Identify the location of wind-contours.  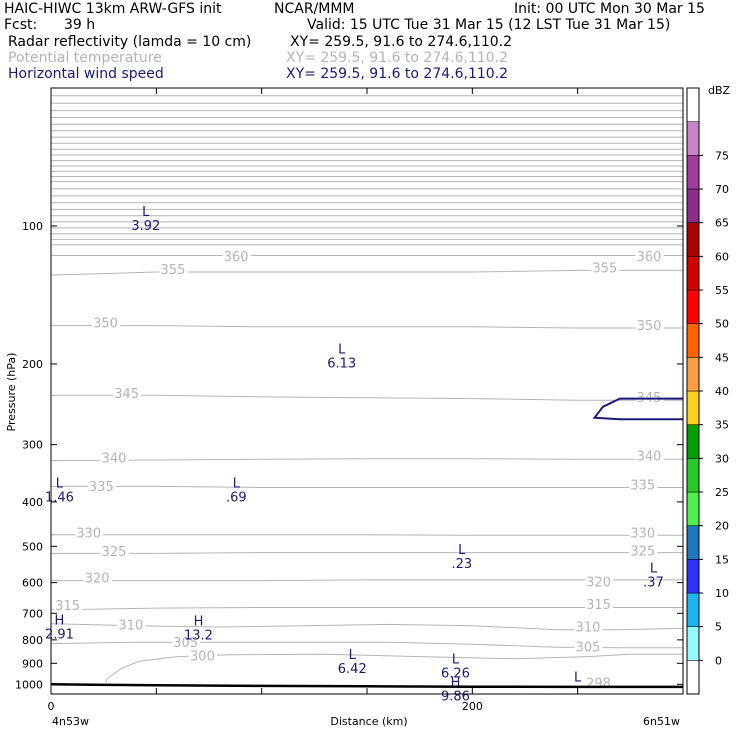
(637, 409).